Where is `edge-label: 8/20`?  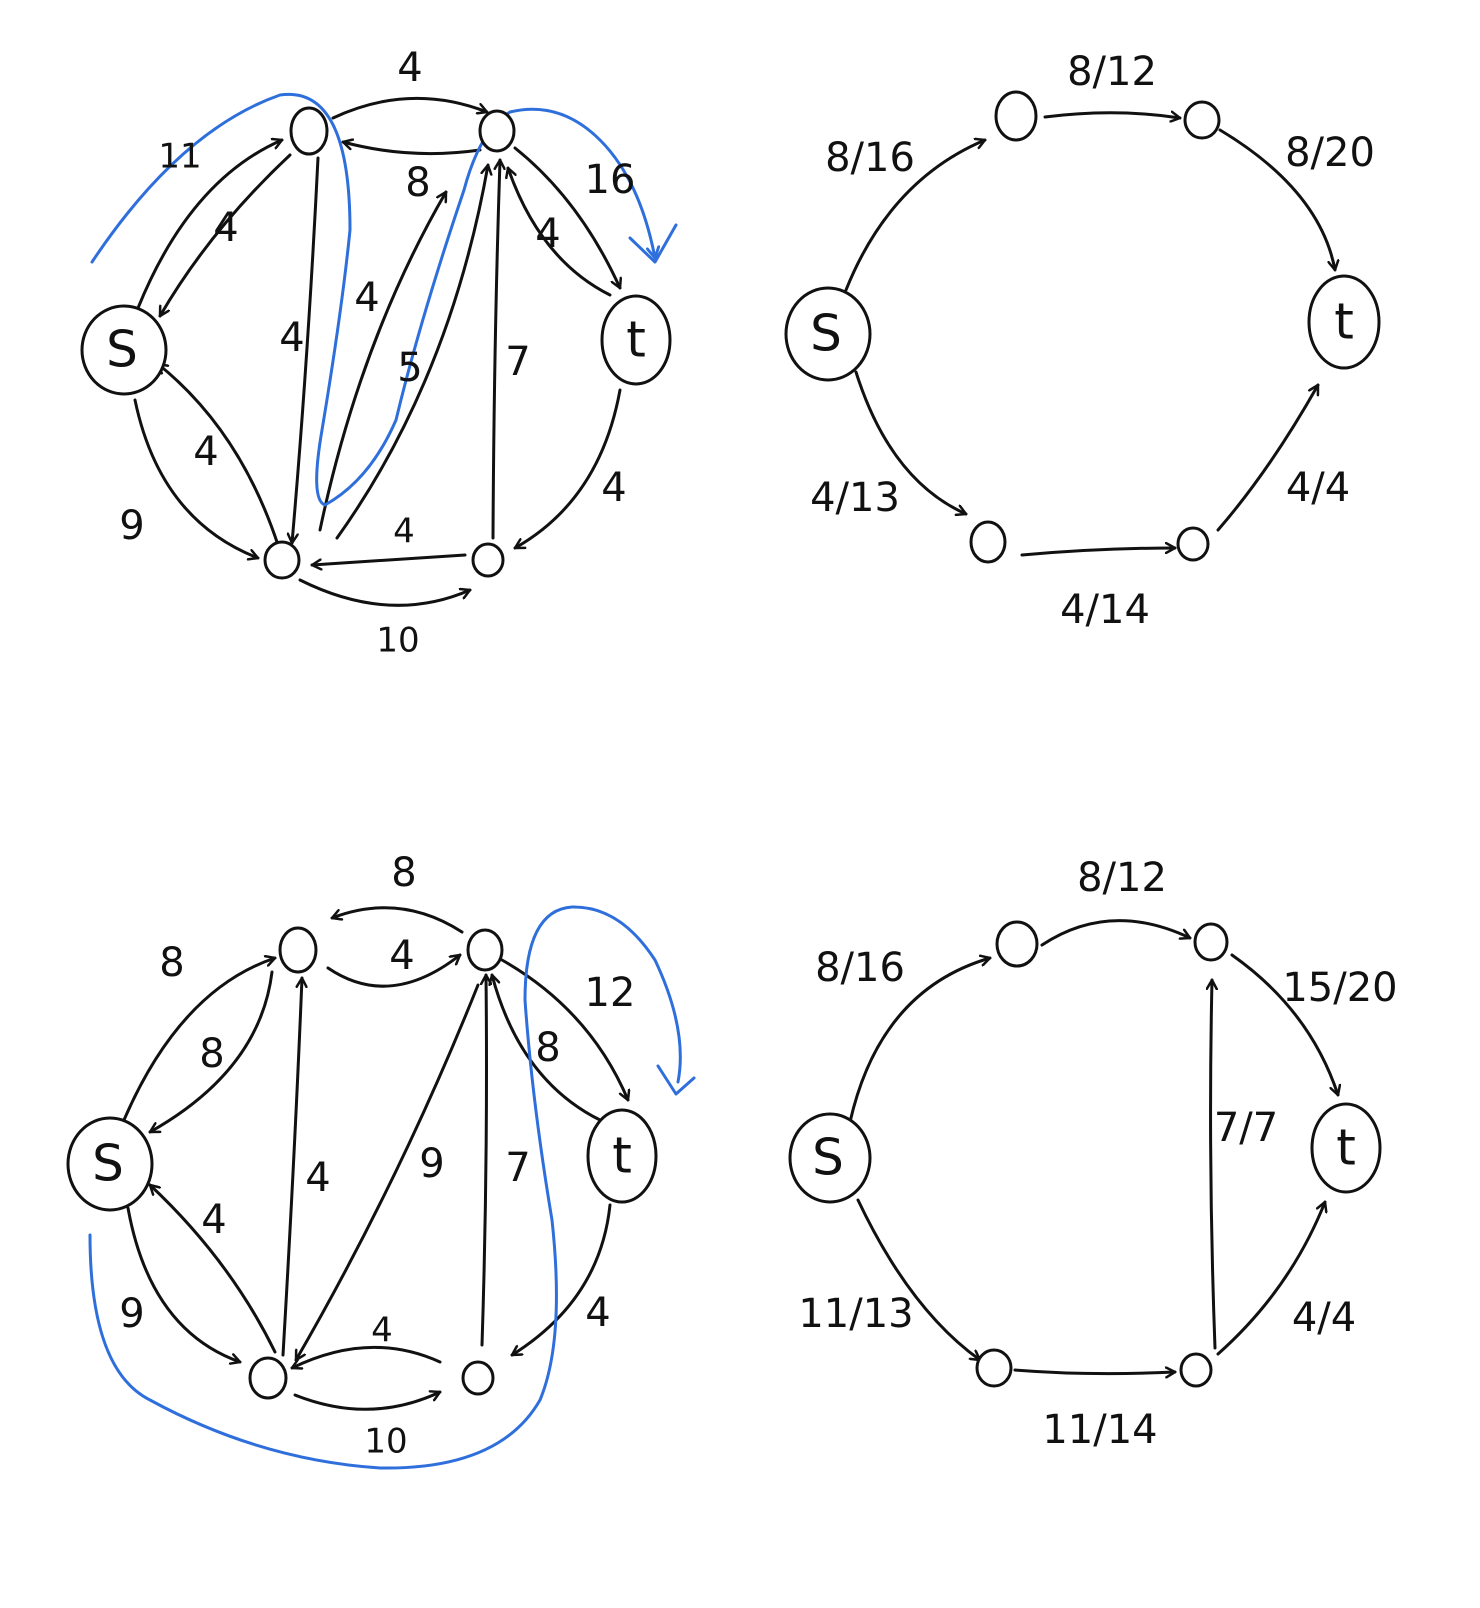
edge-label: 8/20 is located at coordinates (1330, 153).